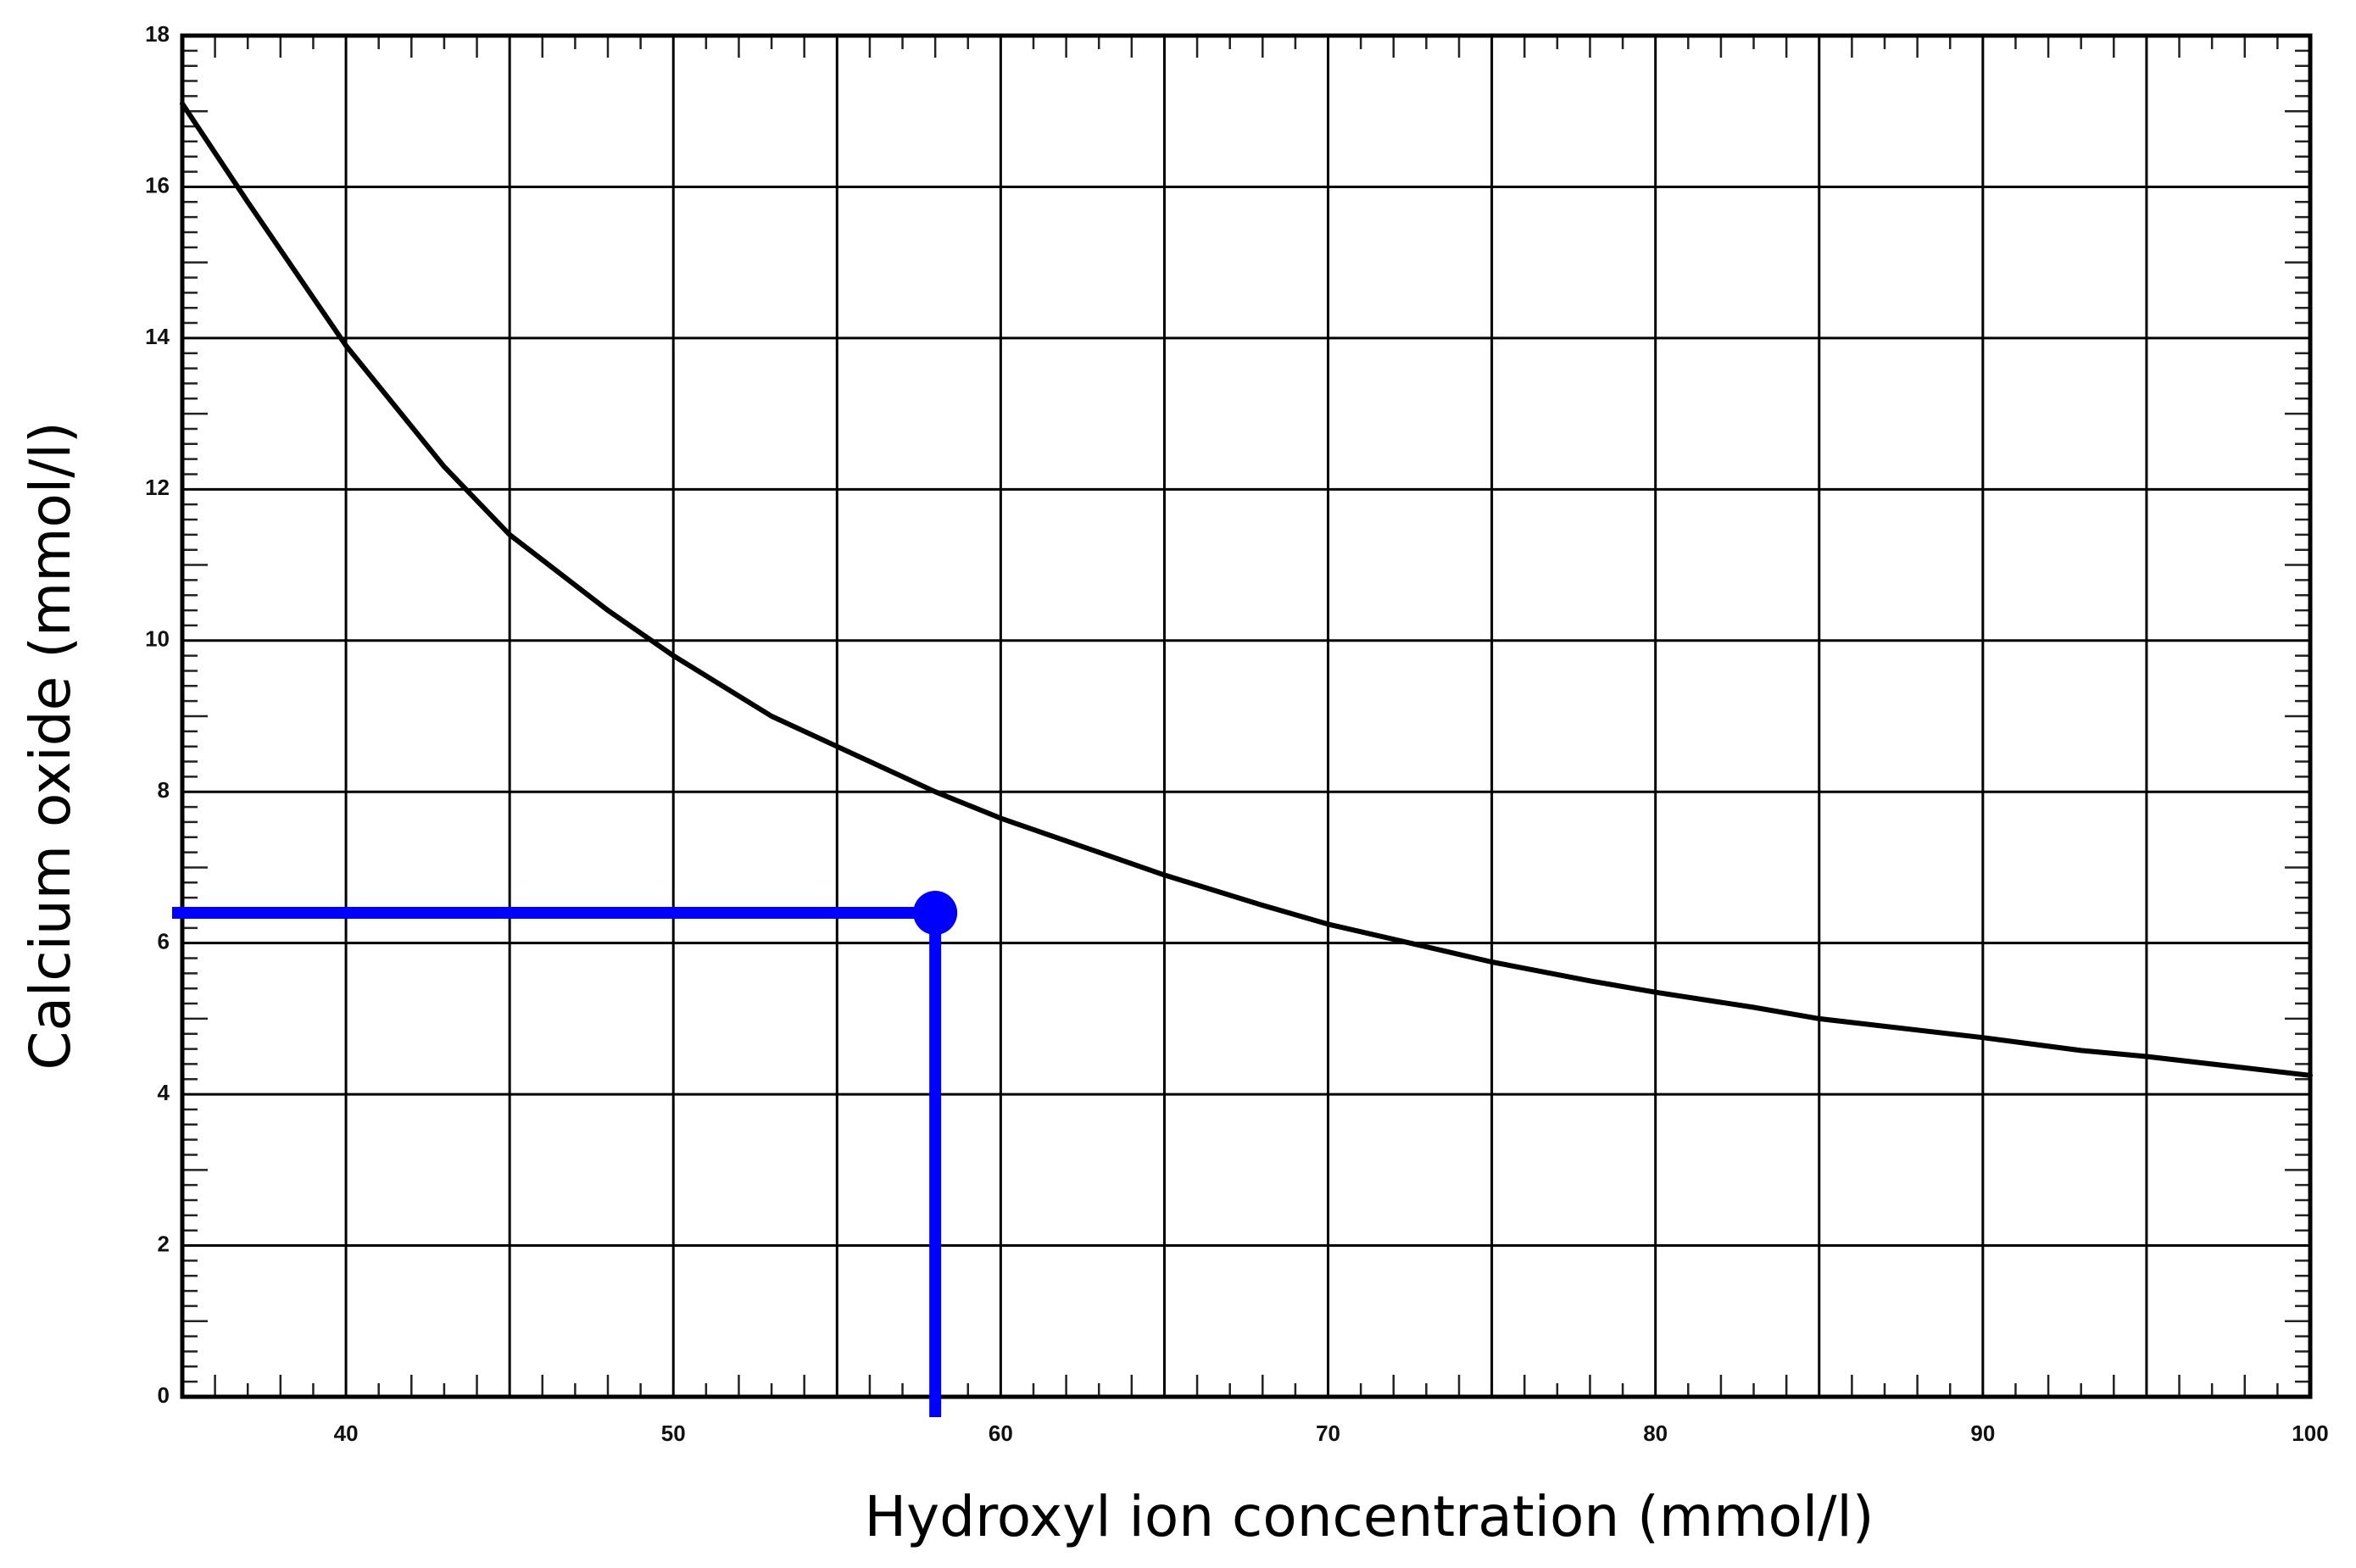 The image size is (2356, 1568). I want to click on y-tick-label: 2, so click(164, 1243).